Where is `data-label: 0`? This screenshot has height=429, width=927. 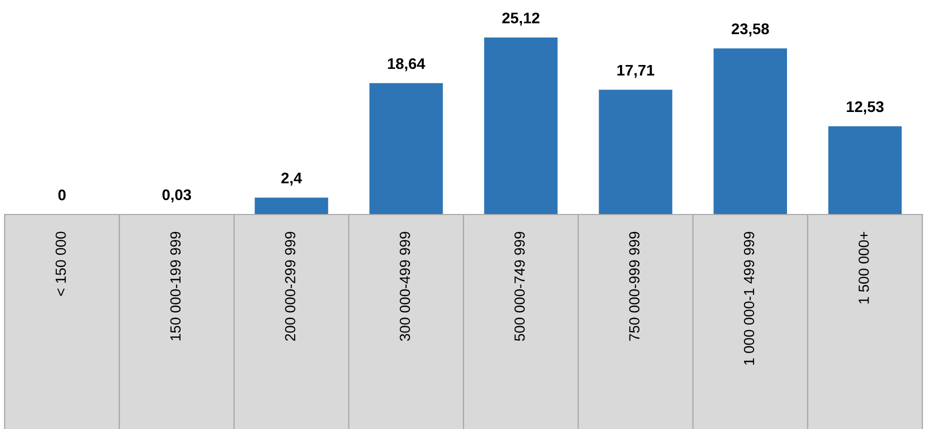 data-label: 0 is located at coordinates (62, 195).